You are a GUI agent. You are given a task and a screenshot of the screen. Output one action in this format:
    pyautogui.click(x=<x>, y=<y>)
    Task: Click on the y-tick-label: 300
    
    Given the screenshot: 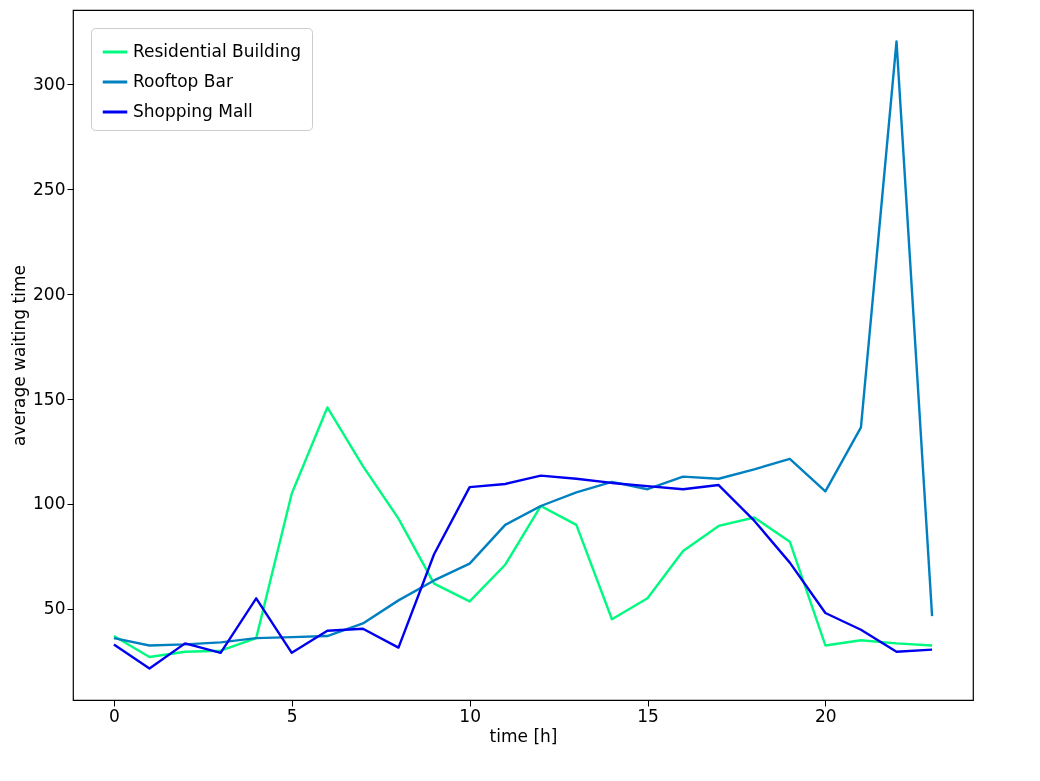 What is the action you would take?
    pyautogui.click(x=49, y=83)
    